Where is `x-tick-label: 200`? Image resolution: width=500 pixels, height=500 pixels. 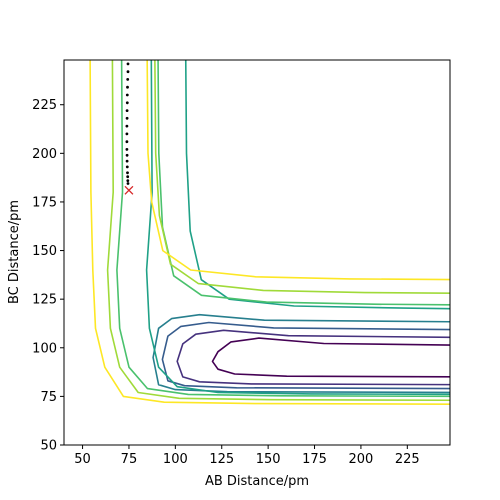
x-tick-label: 200 is located at coordinates (361, 459).